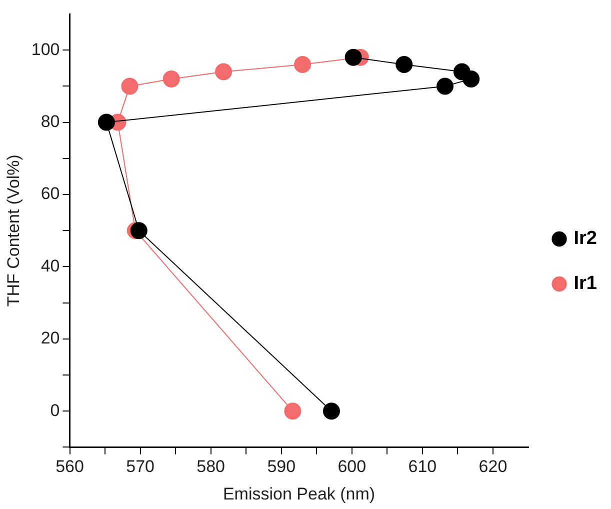  I want to click on y-tick-label: 0, so click(55, 410).